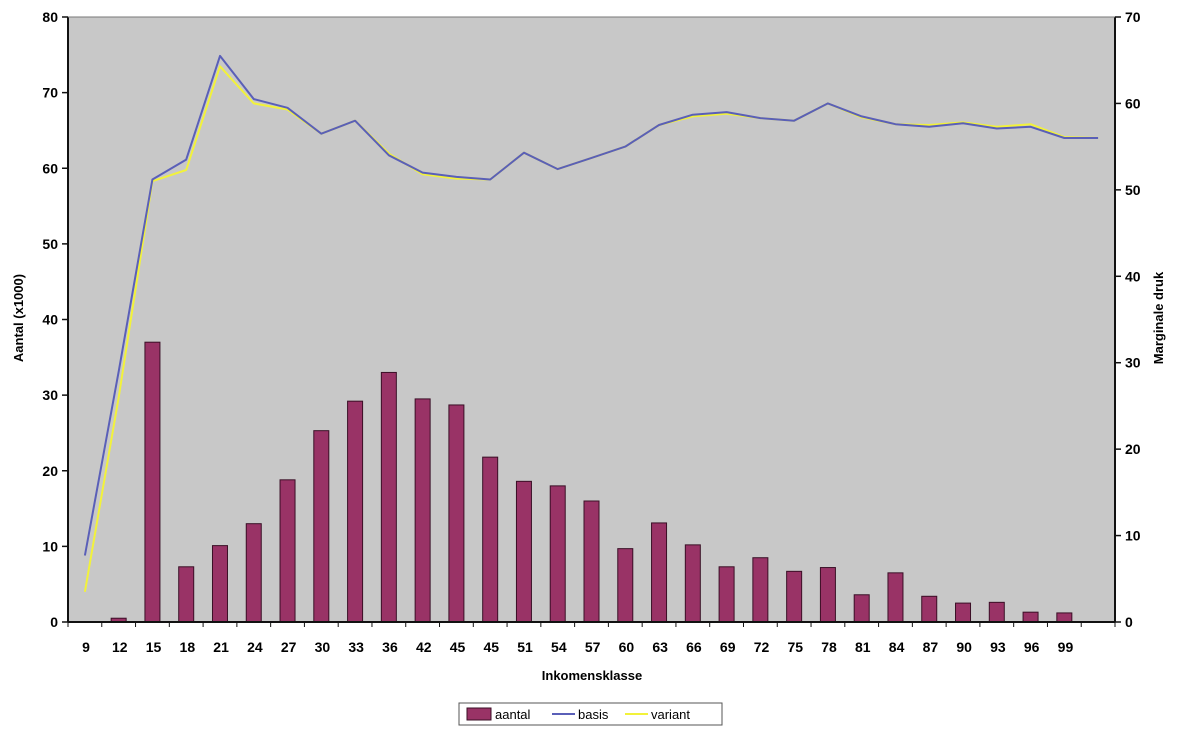 The height and width of the screenshot is (729, 1177). What do you see at coordinates (255, 647) in the screenshot?
I see `x-tick-label: 24` at bounding box center [255, 647].